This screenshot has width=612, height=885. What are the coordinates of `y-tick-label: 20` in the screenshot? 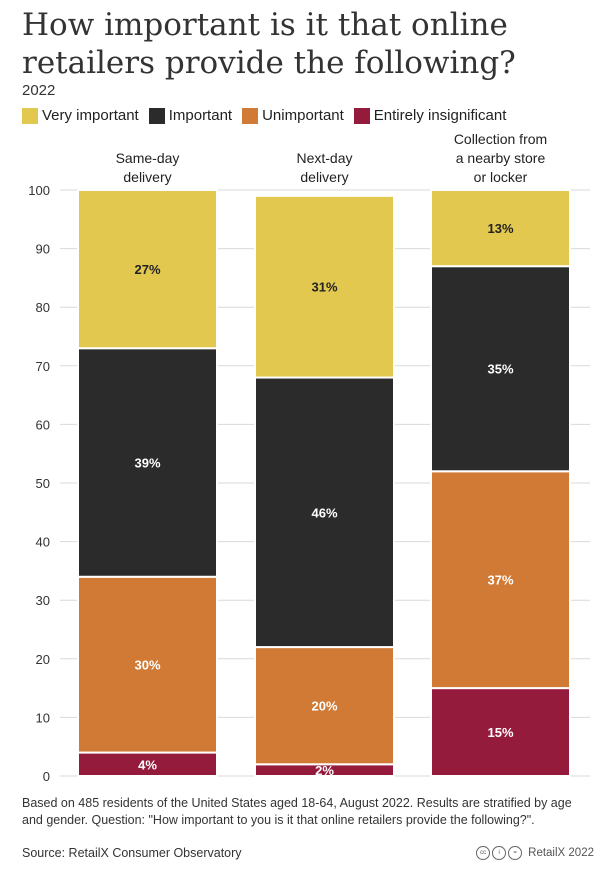 It's located at (43, 659).